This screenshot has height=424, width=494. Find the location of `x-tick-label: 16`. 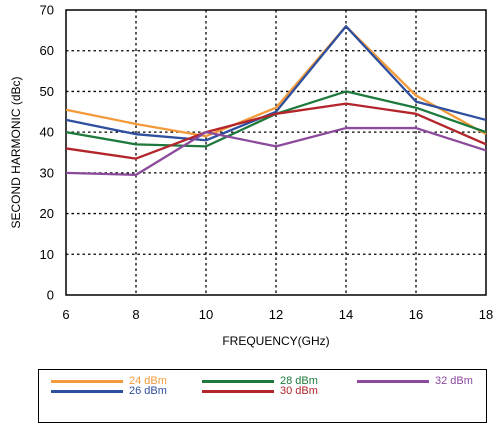

x-tick-label: 16 is located at coordinates (416, 314).